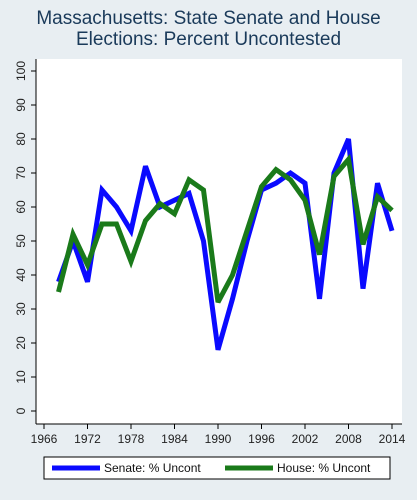 The width and height of the screenshot is (417, 500). I want to click on y-tick-label: 30, so click(21, 309).